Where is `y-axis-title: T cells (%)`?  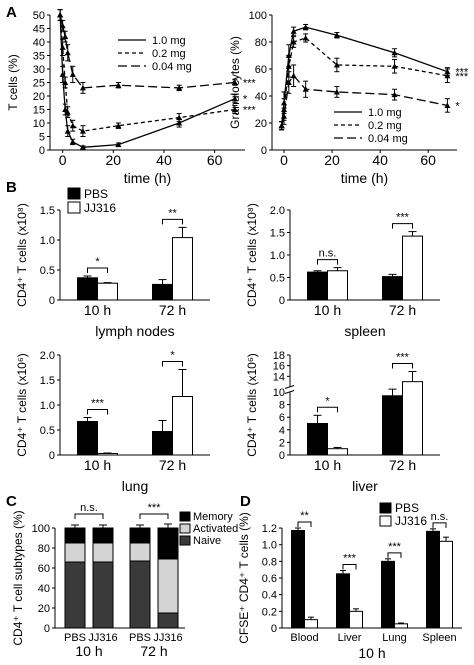
y-axis-title: T cells (%) is located at coordinates (13, 82).